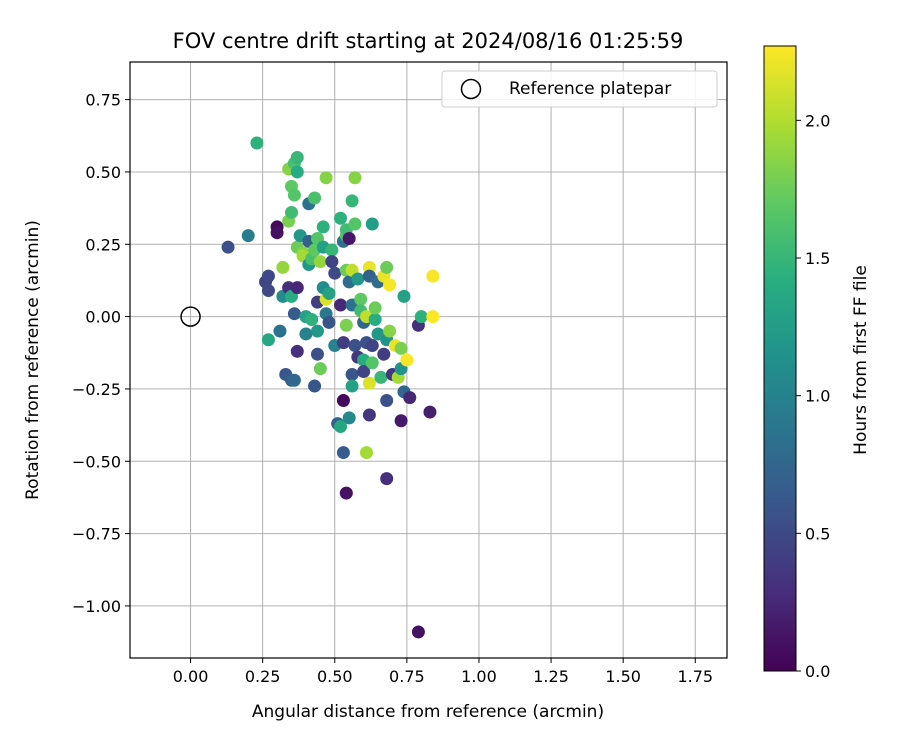 The image size is (900, 750). I want to click on legend-label: Reference platepar, so click(590, 89).